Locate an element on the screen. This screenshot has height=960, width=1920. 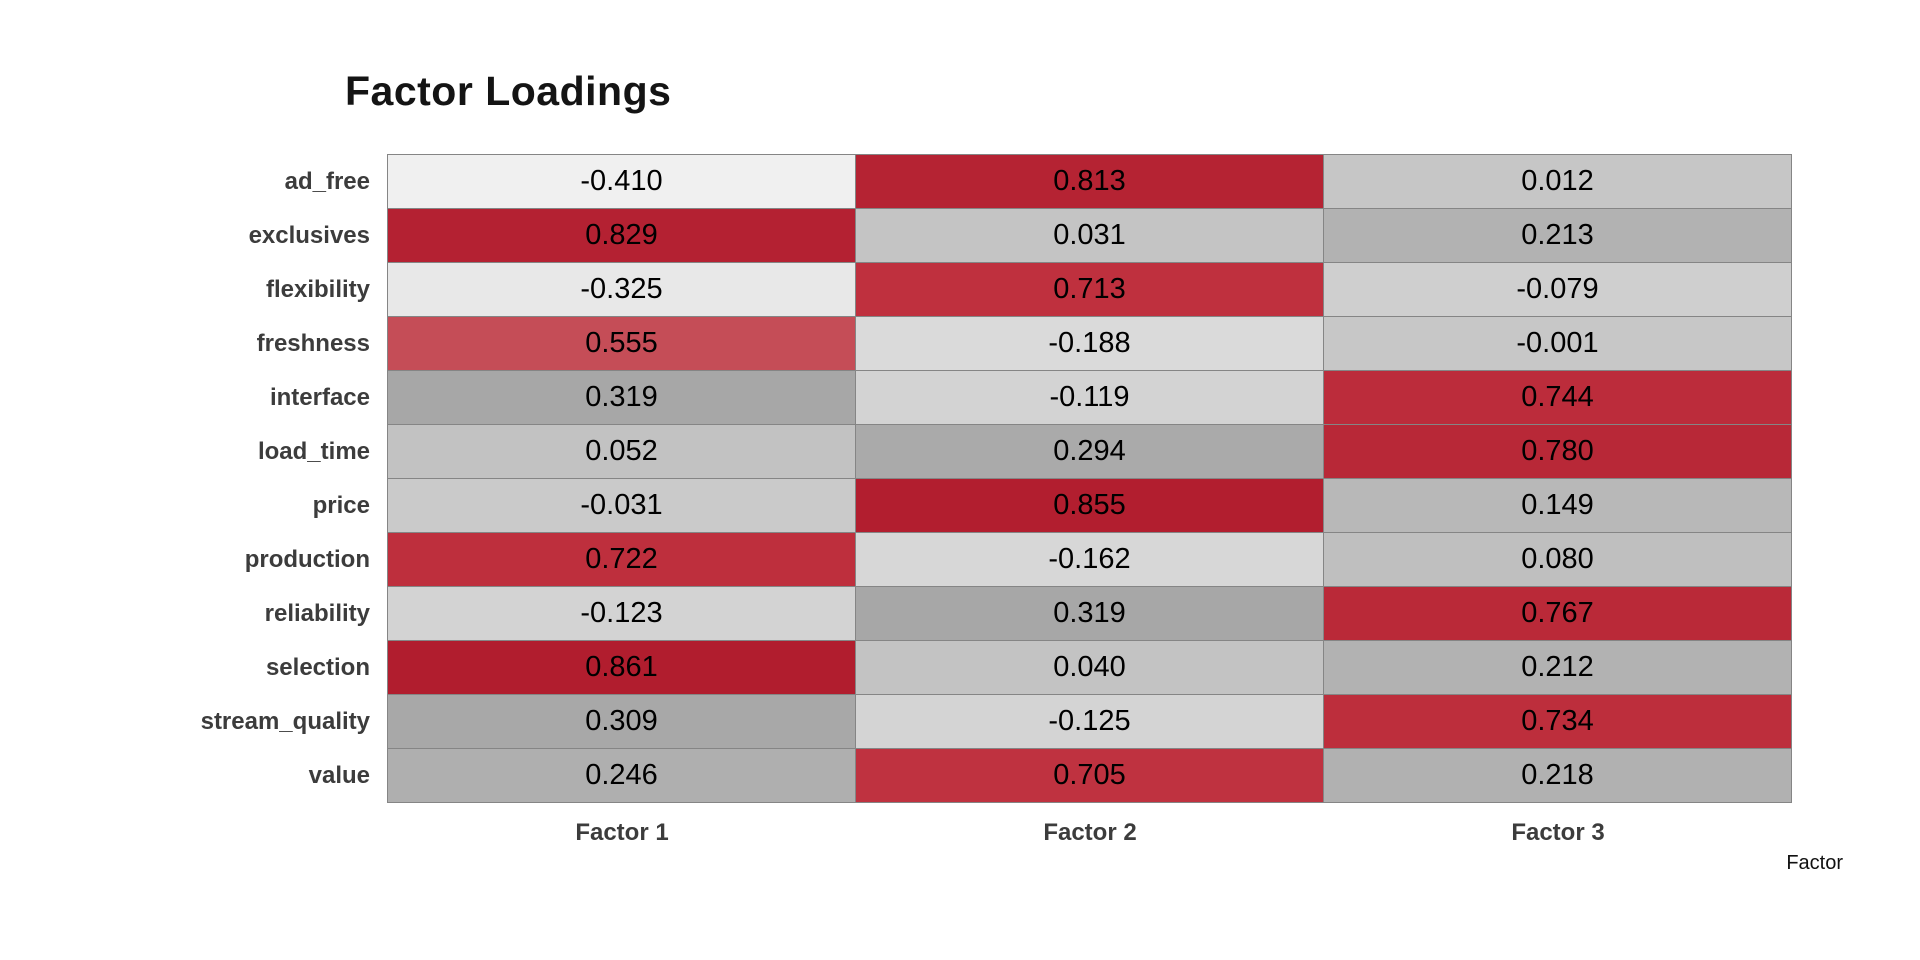
heatmap-cell: -0.162 is located at coordinates (1089, 559).